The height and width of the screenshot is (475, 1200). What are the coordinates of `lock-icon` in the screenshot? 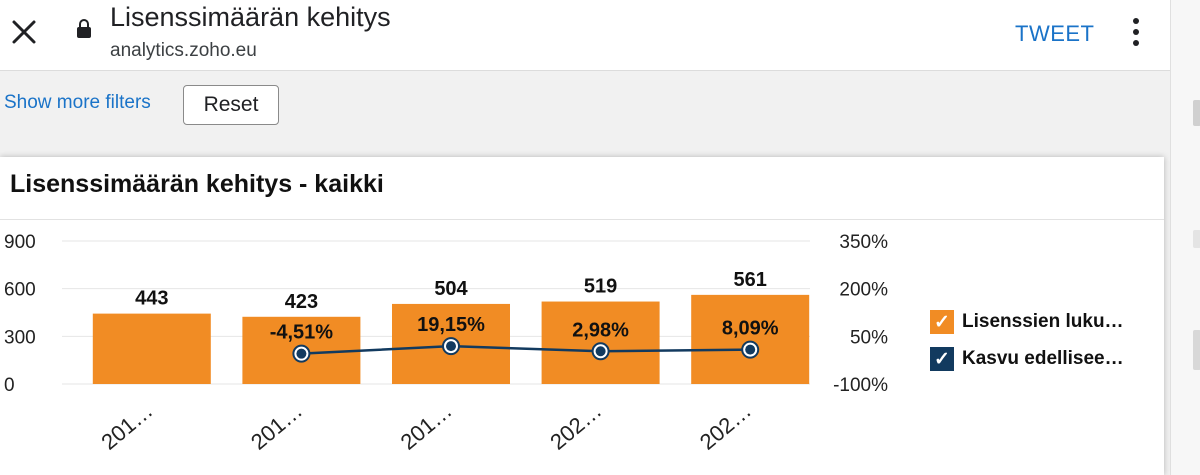 It's located at (84, 28).